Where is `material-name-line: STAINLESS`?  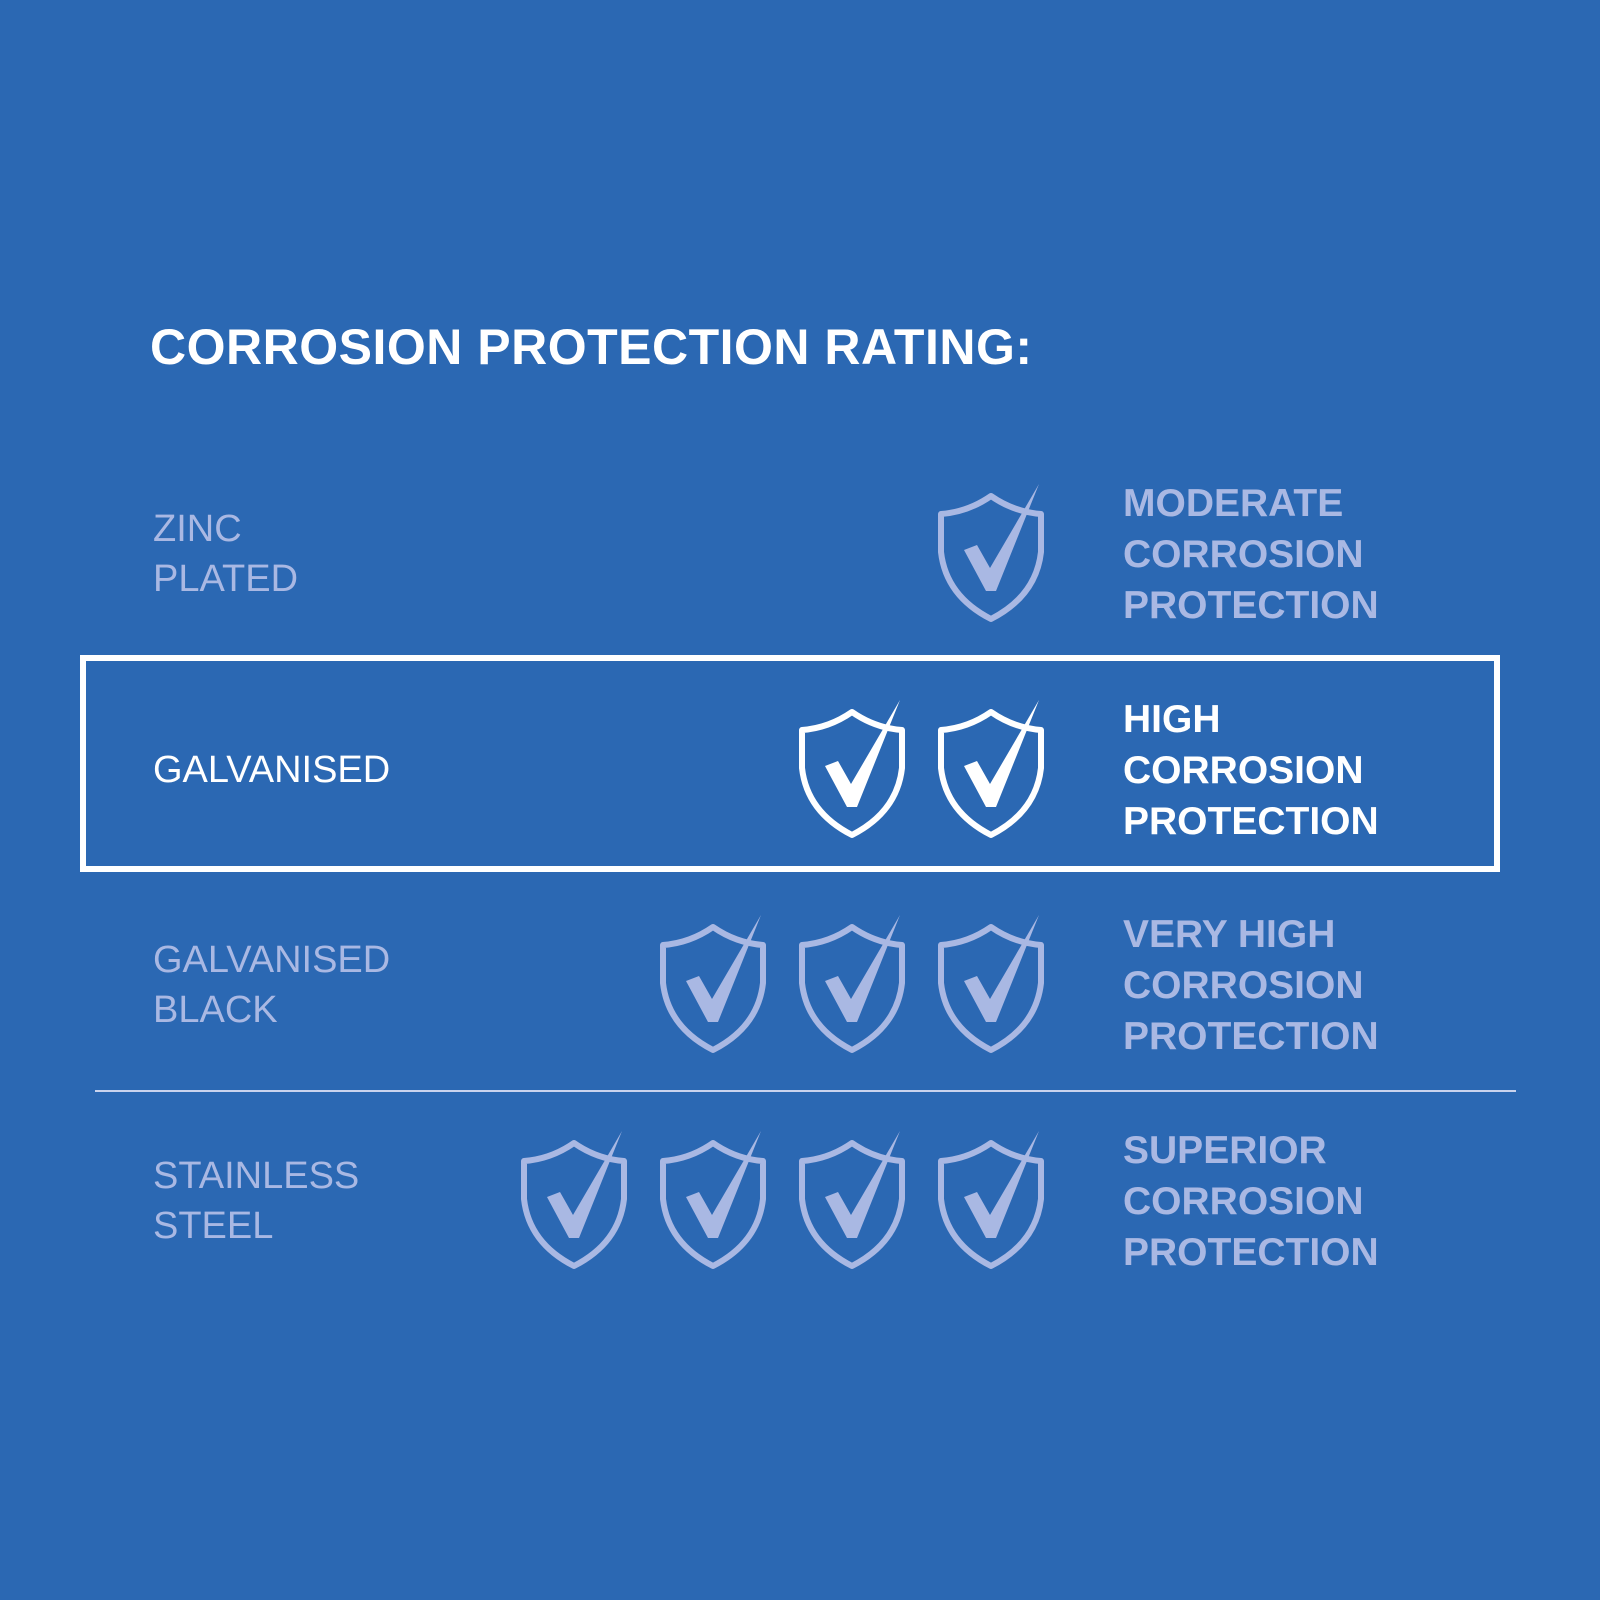 material-name-line: STAINLESS is located at coordinates (256, 1176).